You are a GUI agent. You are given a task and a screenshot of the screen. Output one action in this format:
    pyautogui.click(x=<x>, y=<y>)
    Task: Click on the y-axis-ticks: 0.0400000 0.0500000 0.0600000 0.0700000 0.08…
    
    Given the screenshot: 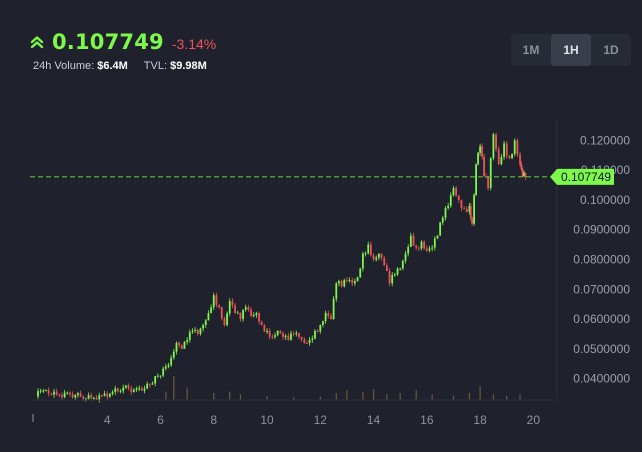 What is the action you would take?
    pyautogui.click(x=601, y=259)
    